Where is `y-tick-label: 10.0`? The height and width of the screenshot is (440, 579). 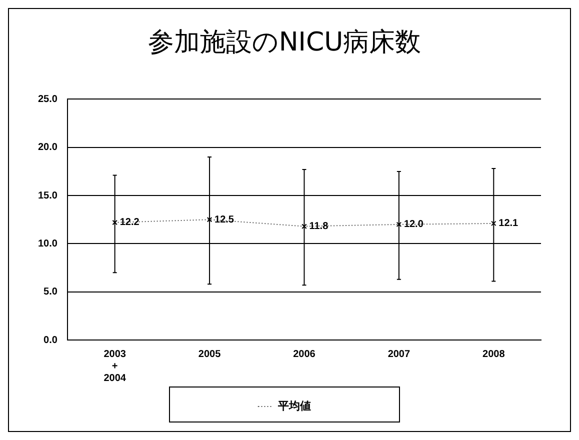 y-tick-label: 10.0 is located at coordinates (48, 244).